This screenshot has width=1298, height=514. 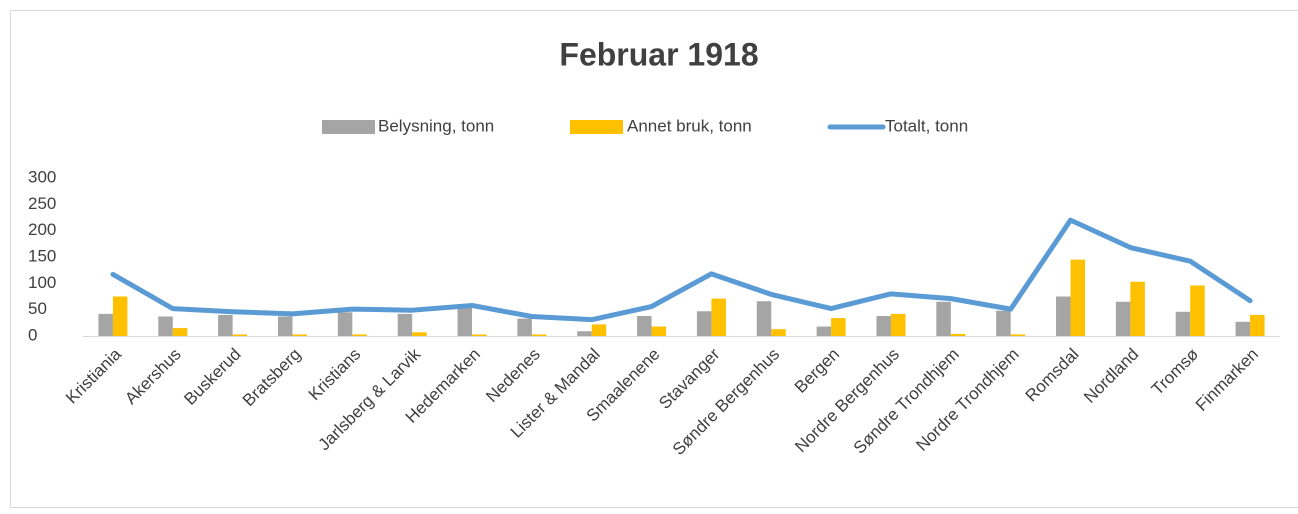 What do you see at coordinates (42, 203) in the screenshot?
I see `y-tick-label: 250` at bounding box center [42, 203].